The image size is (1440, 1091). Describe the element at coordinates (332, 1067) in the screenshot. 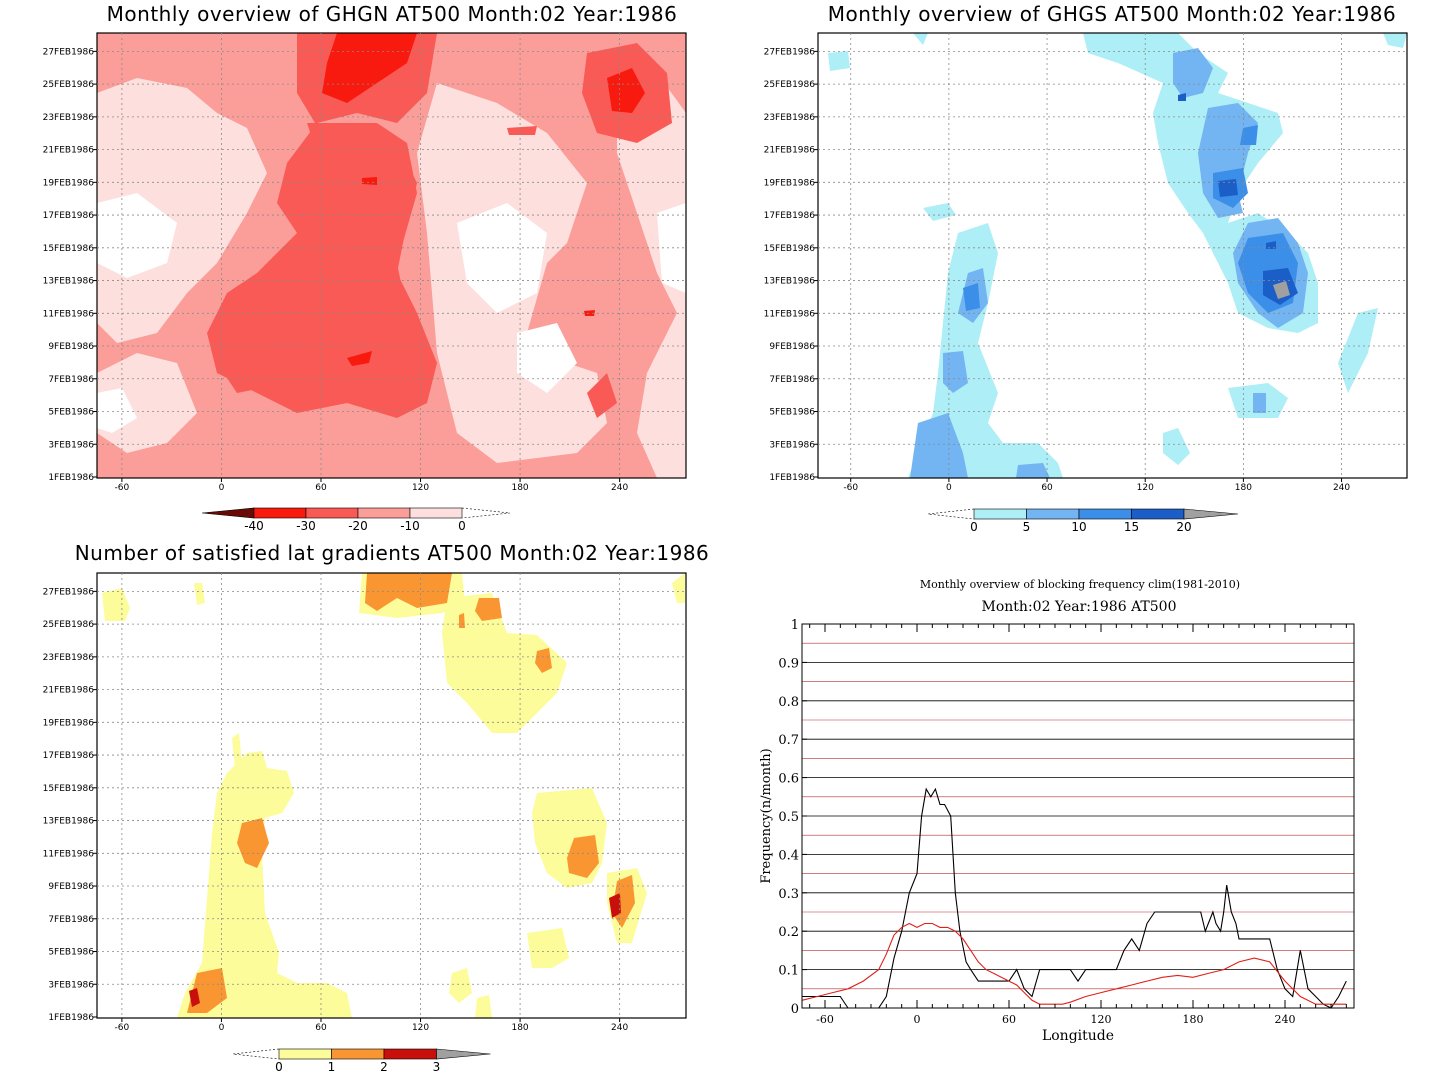

I see `gradients-colorbar-label: 1` at that location.